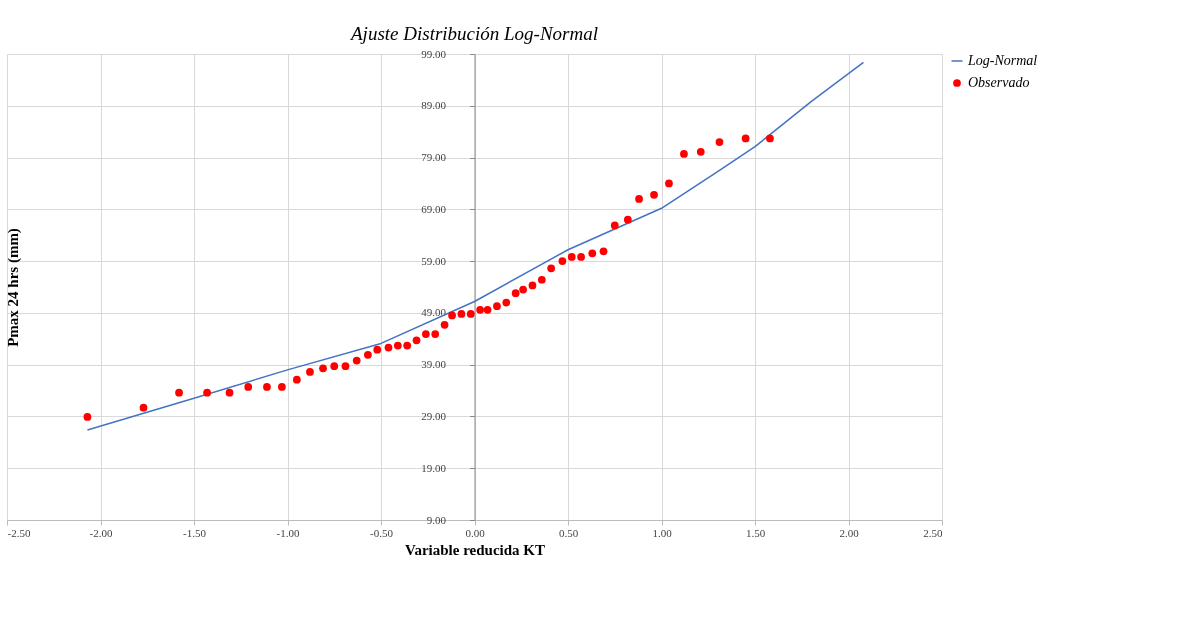 The image size is (1195, 624). I want to click on x-tick-label: 2.00, so click(849, 532).